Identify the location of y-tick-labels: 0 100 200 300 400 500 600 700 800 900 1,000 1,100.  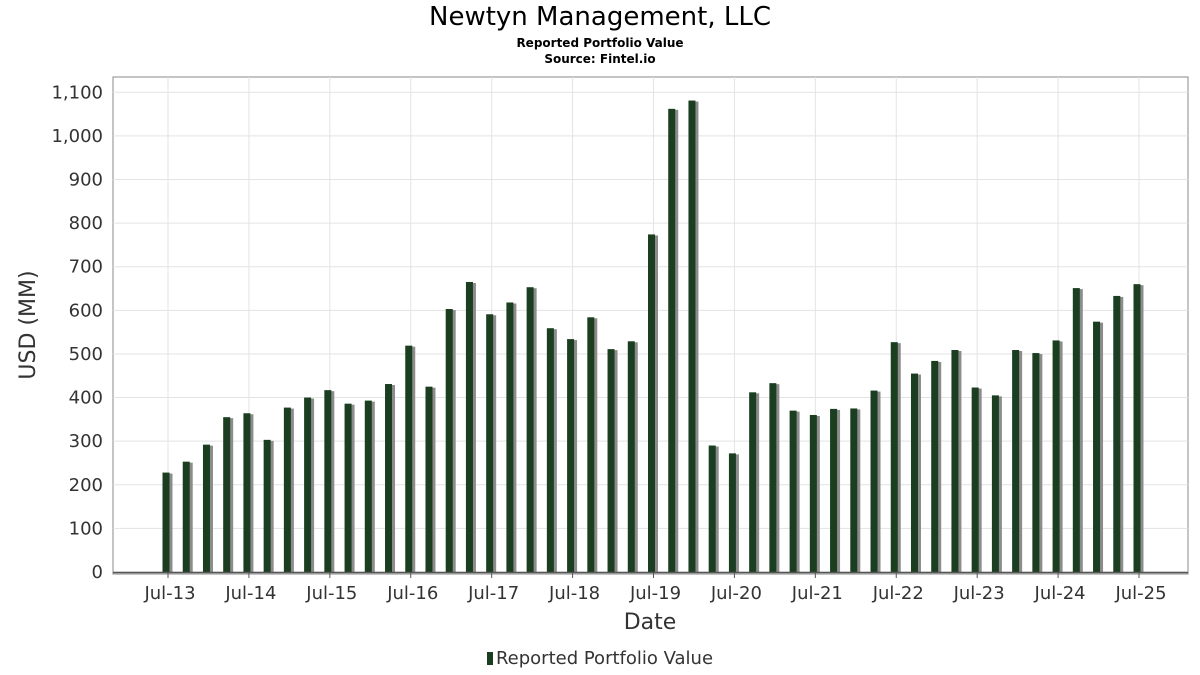
(77, 332).